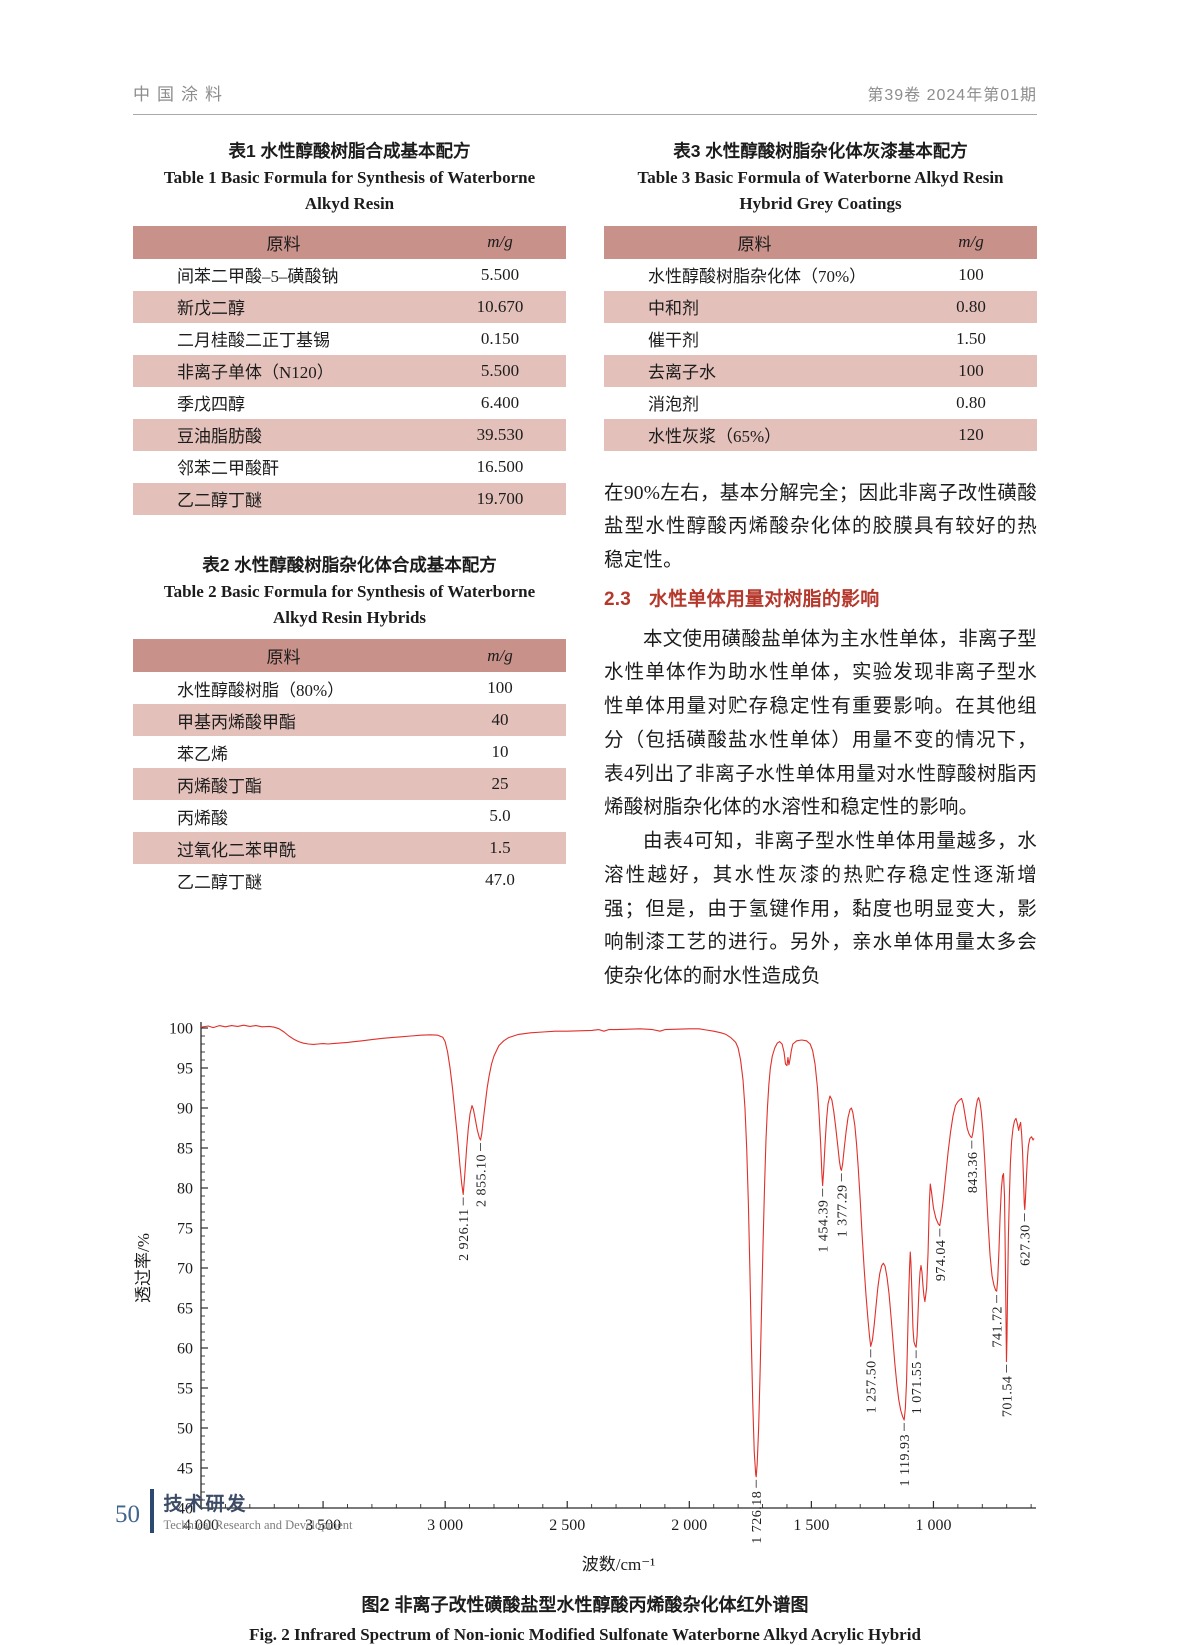  What do you see at coordinates (258, 1511) in the screenshot?
I see `footer-section: 技术研发 Technical Research and Development` at bounding box center [258, 1511].